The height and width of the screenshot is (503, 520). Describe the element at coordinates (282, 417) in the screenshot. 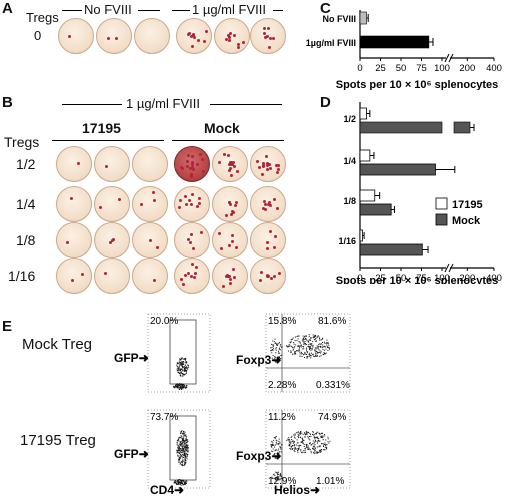

I see `quadrant-ul: 11.2%` at that location.